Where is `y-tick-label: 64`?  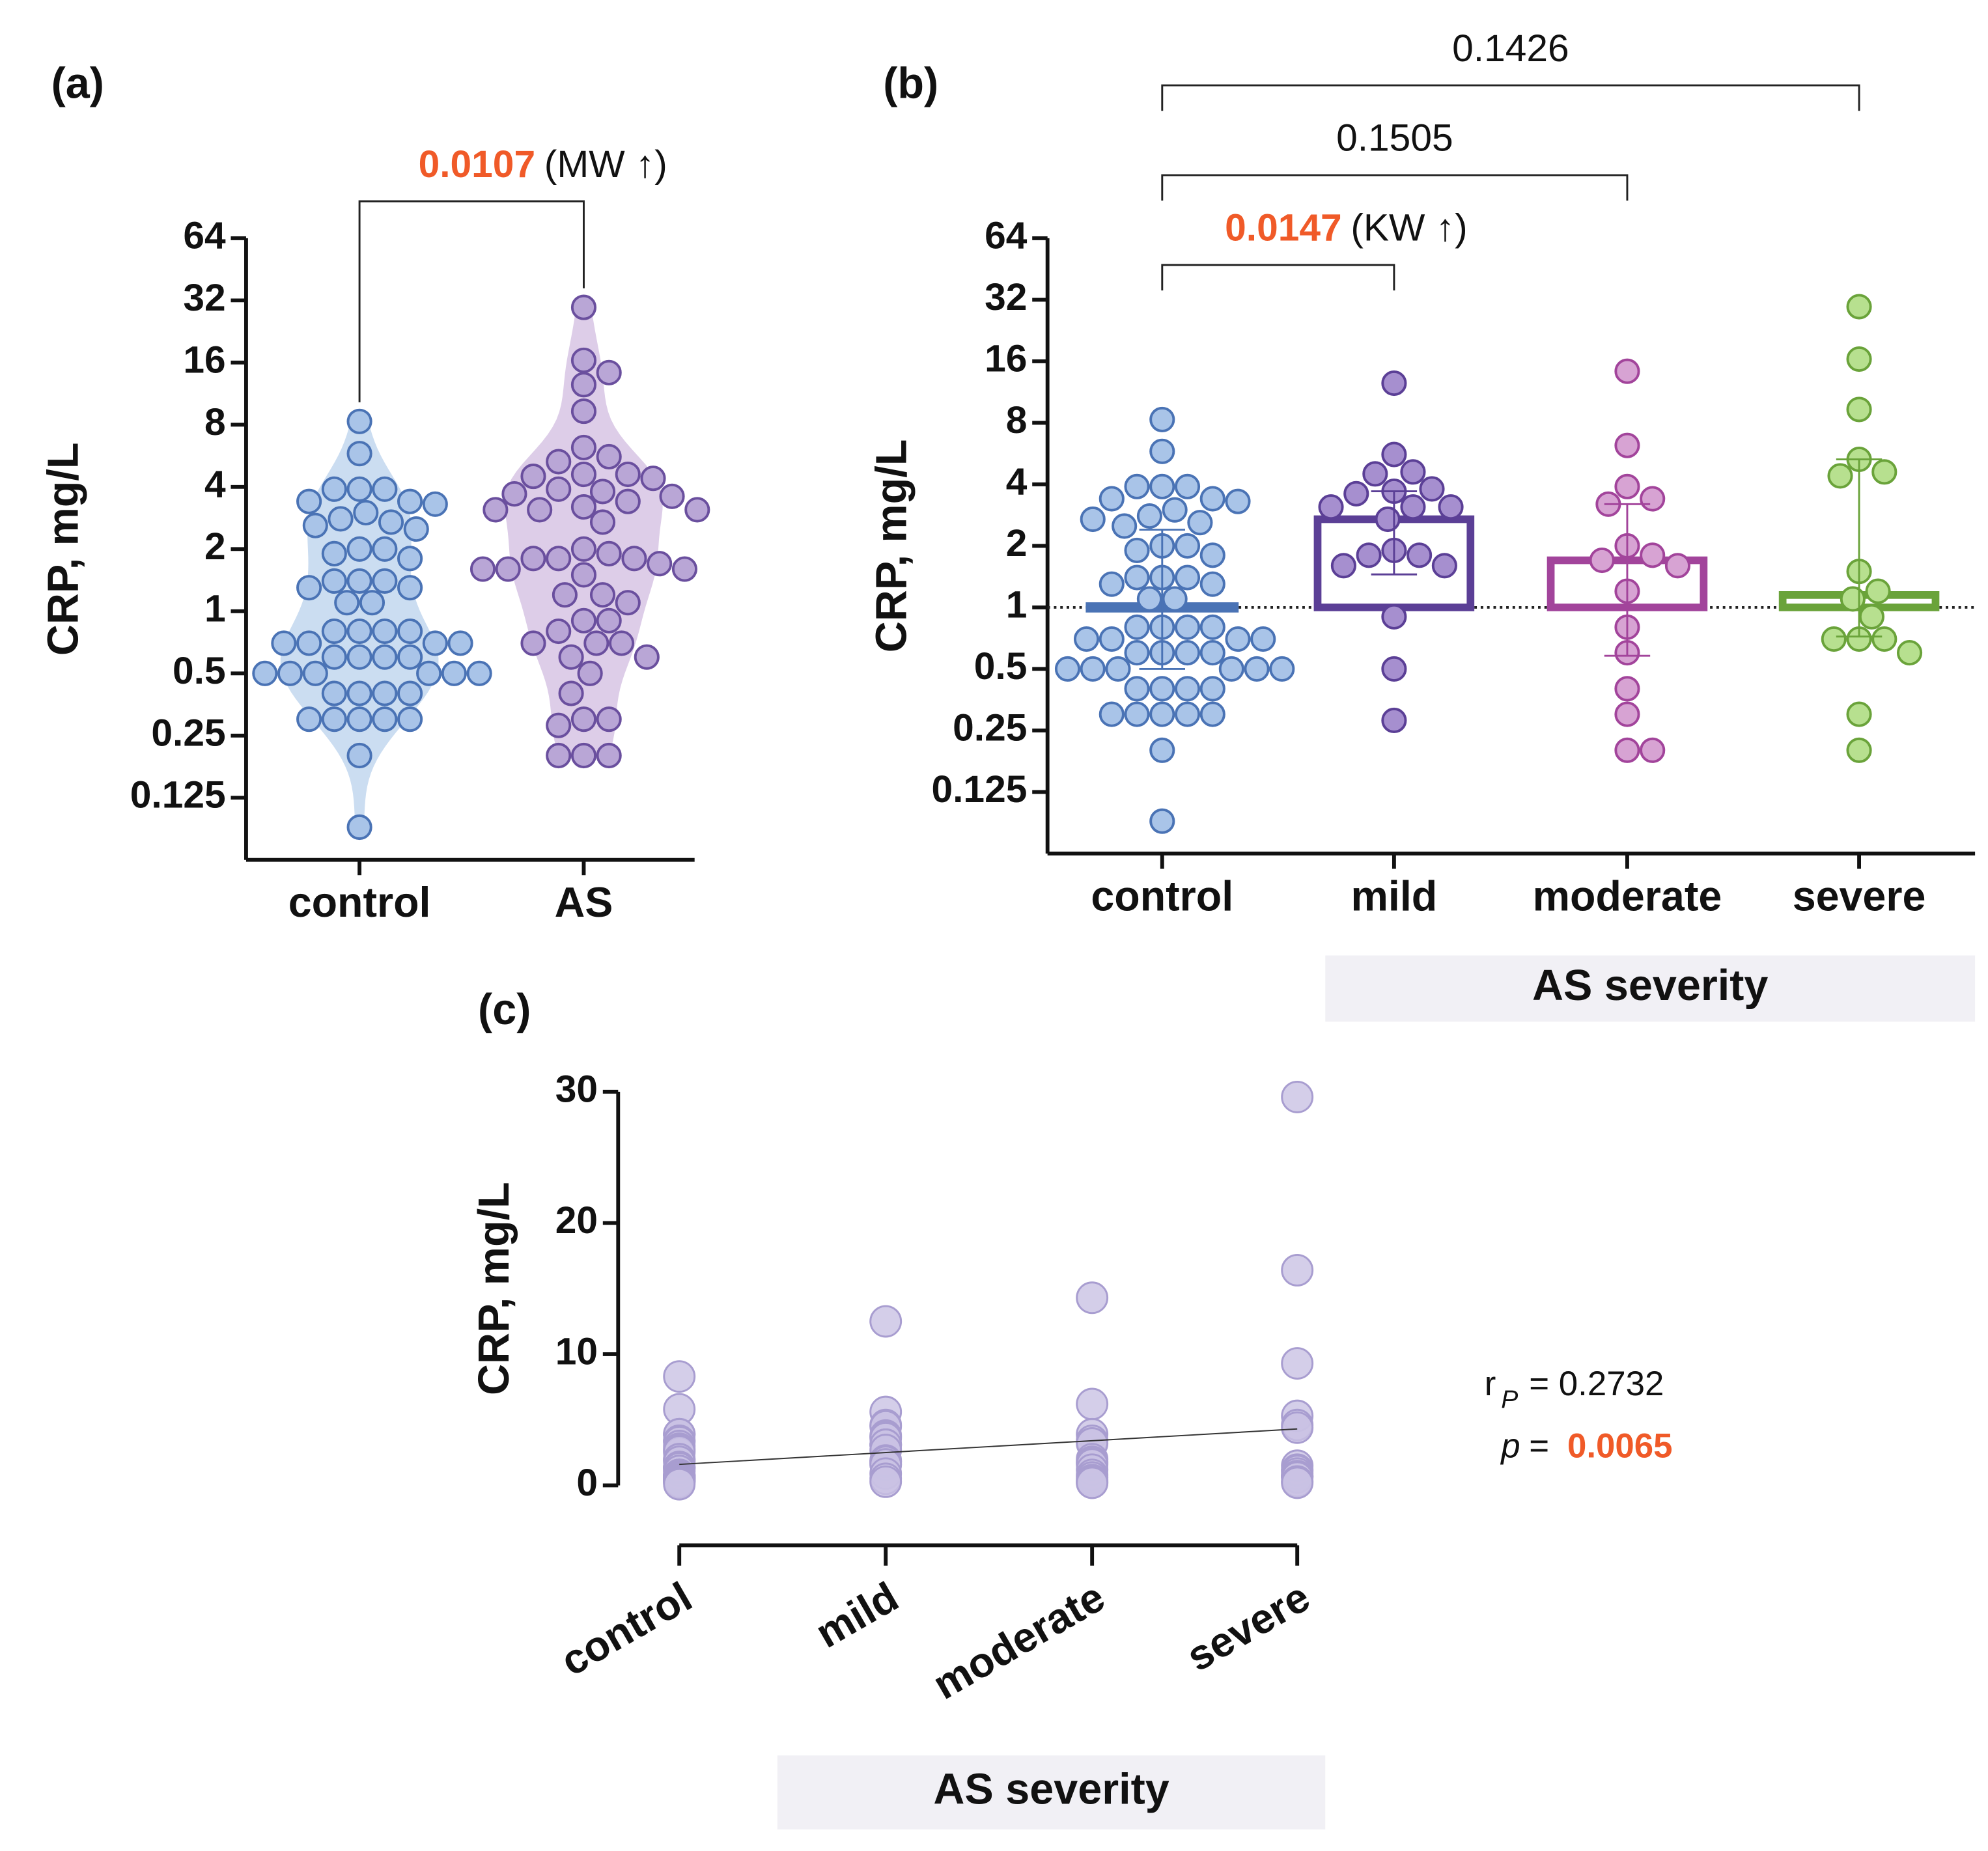 y-tick-label: 64 is located at coordinates (205, 235).